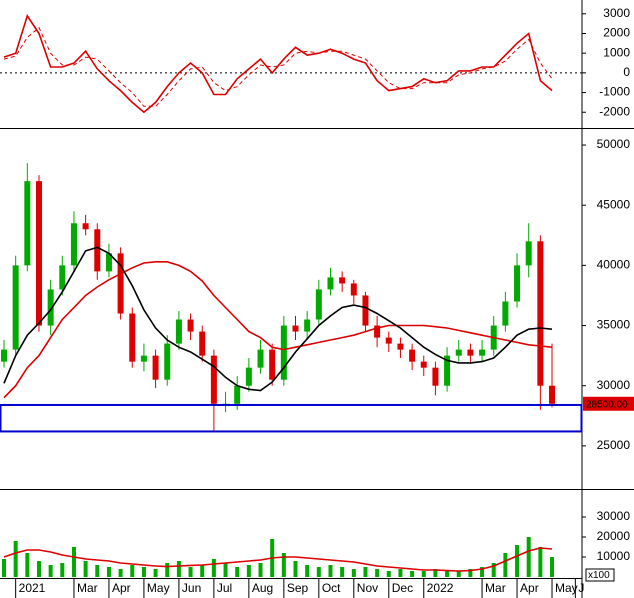 The height and width of the screenshot is (598, 634). Describe the element at coordinates (331, 588) in the screenshot. I see `x-tick-label: Oct` at that location.